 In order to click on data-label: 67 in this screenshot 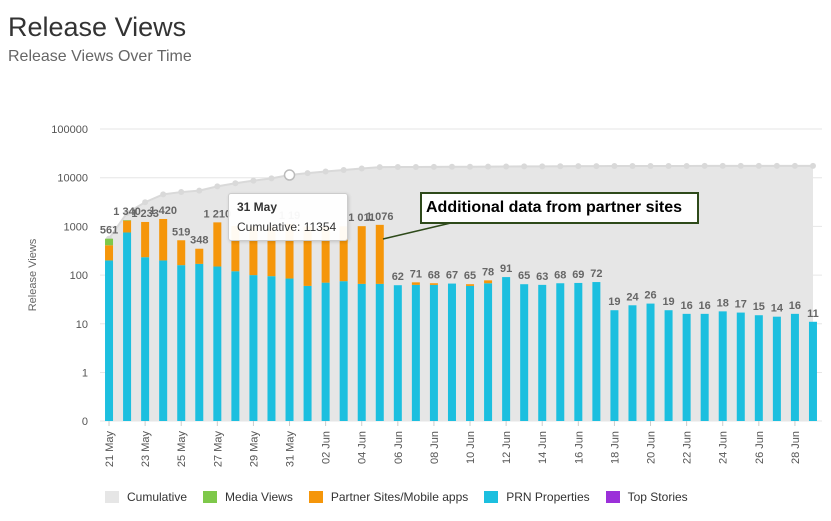, I will do `click(452, 276)`.